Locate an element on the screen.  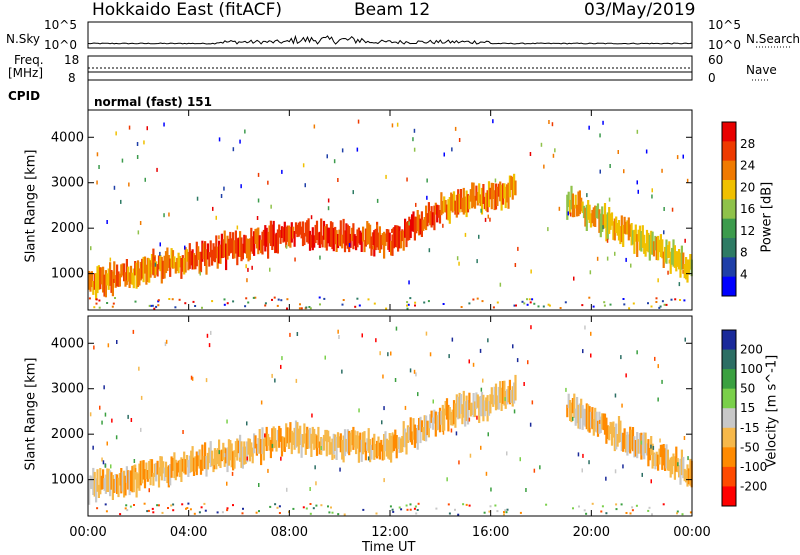
y-tick-label: 1000 is located at coordinates (67, 274).